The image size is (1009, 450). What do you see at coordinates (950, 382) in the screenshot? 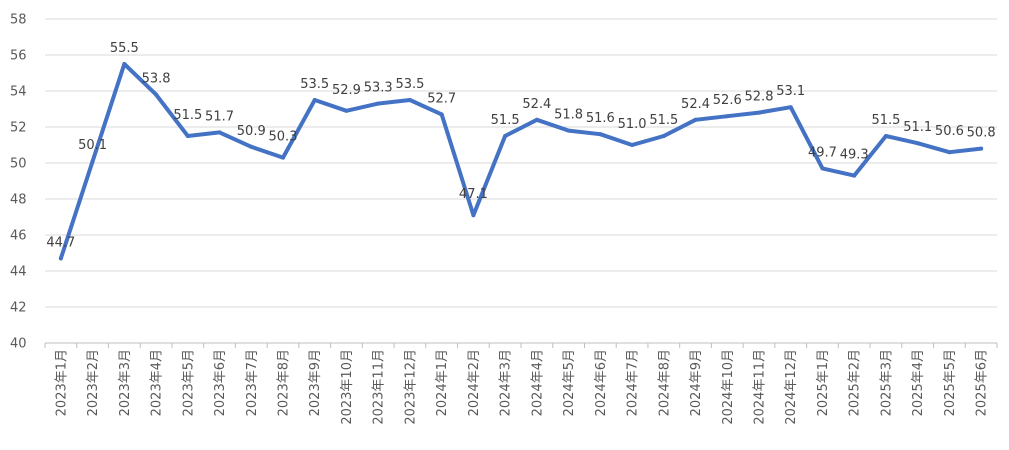
I see `x-tick-label: 2025年5月` at bounding box center [950, 382].